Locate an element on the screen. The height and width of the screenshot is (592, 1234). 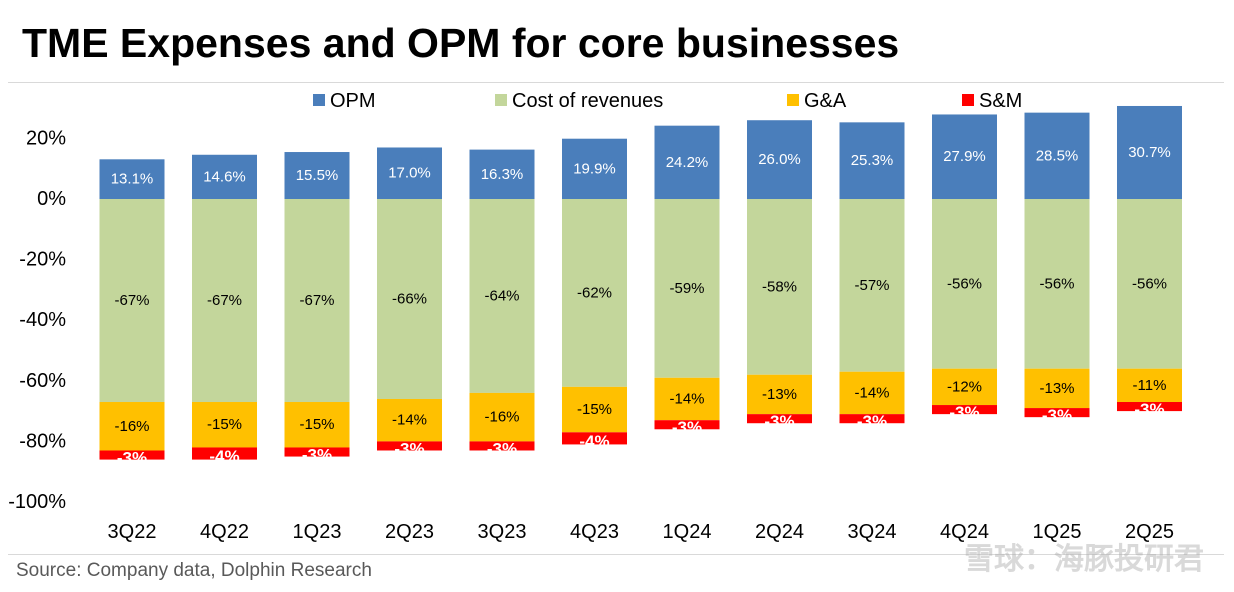
data-label: 16.3% is located at coordinates (502, 174).